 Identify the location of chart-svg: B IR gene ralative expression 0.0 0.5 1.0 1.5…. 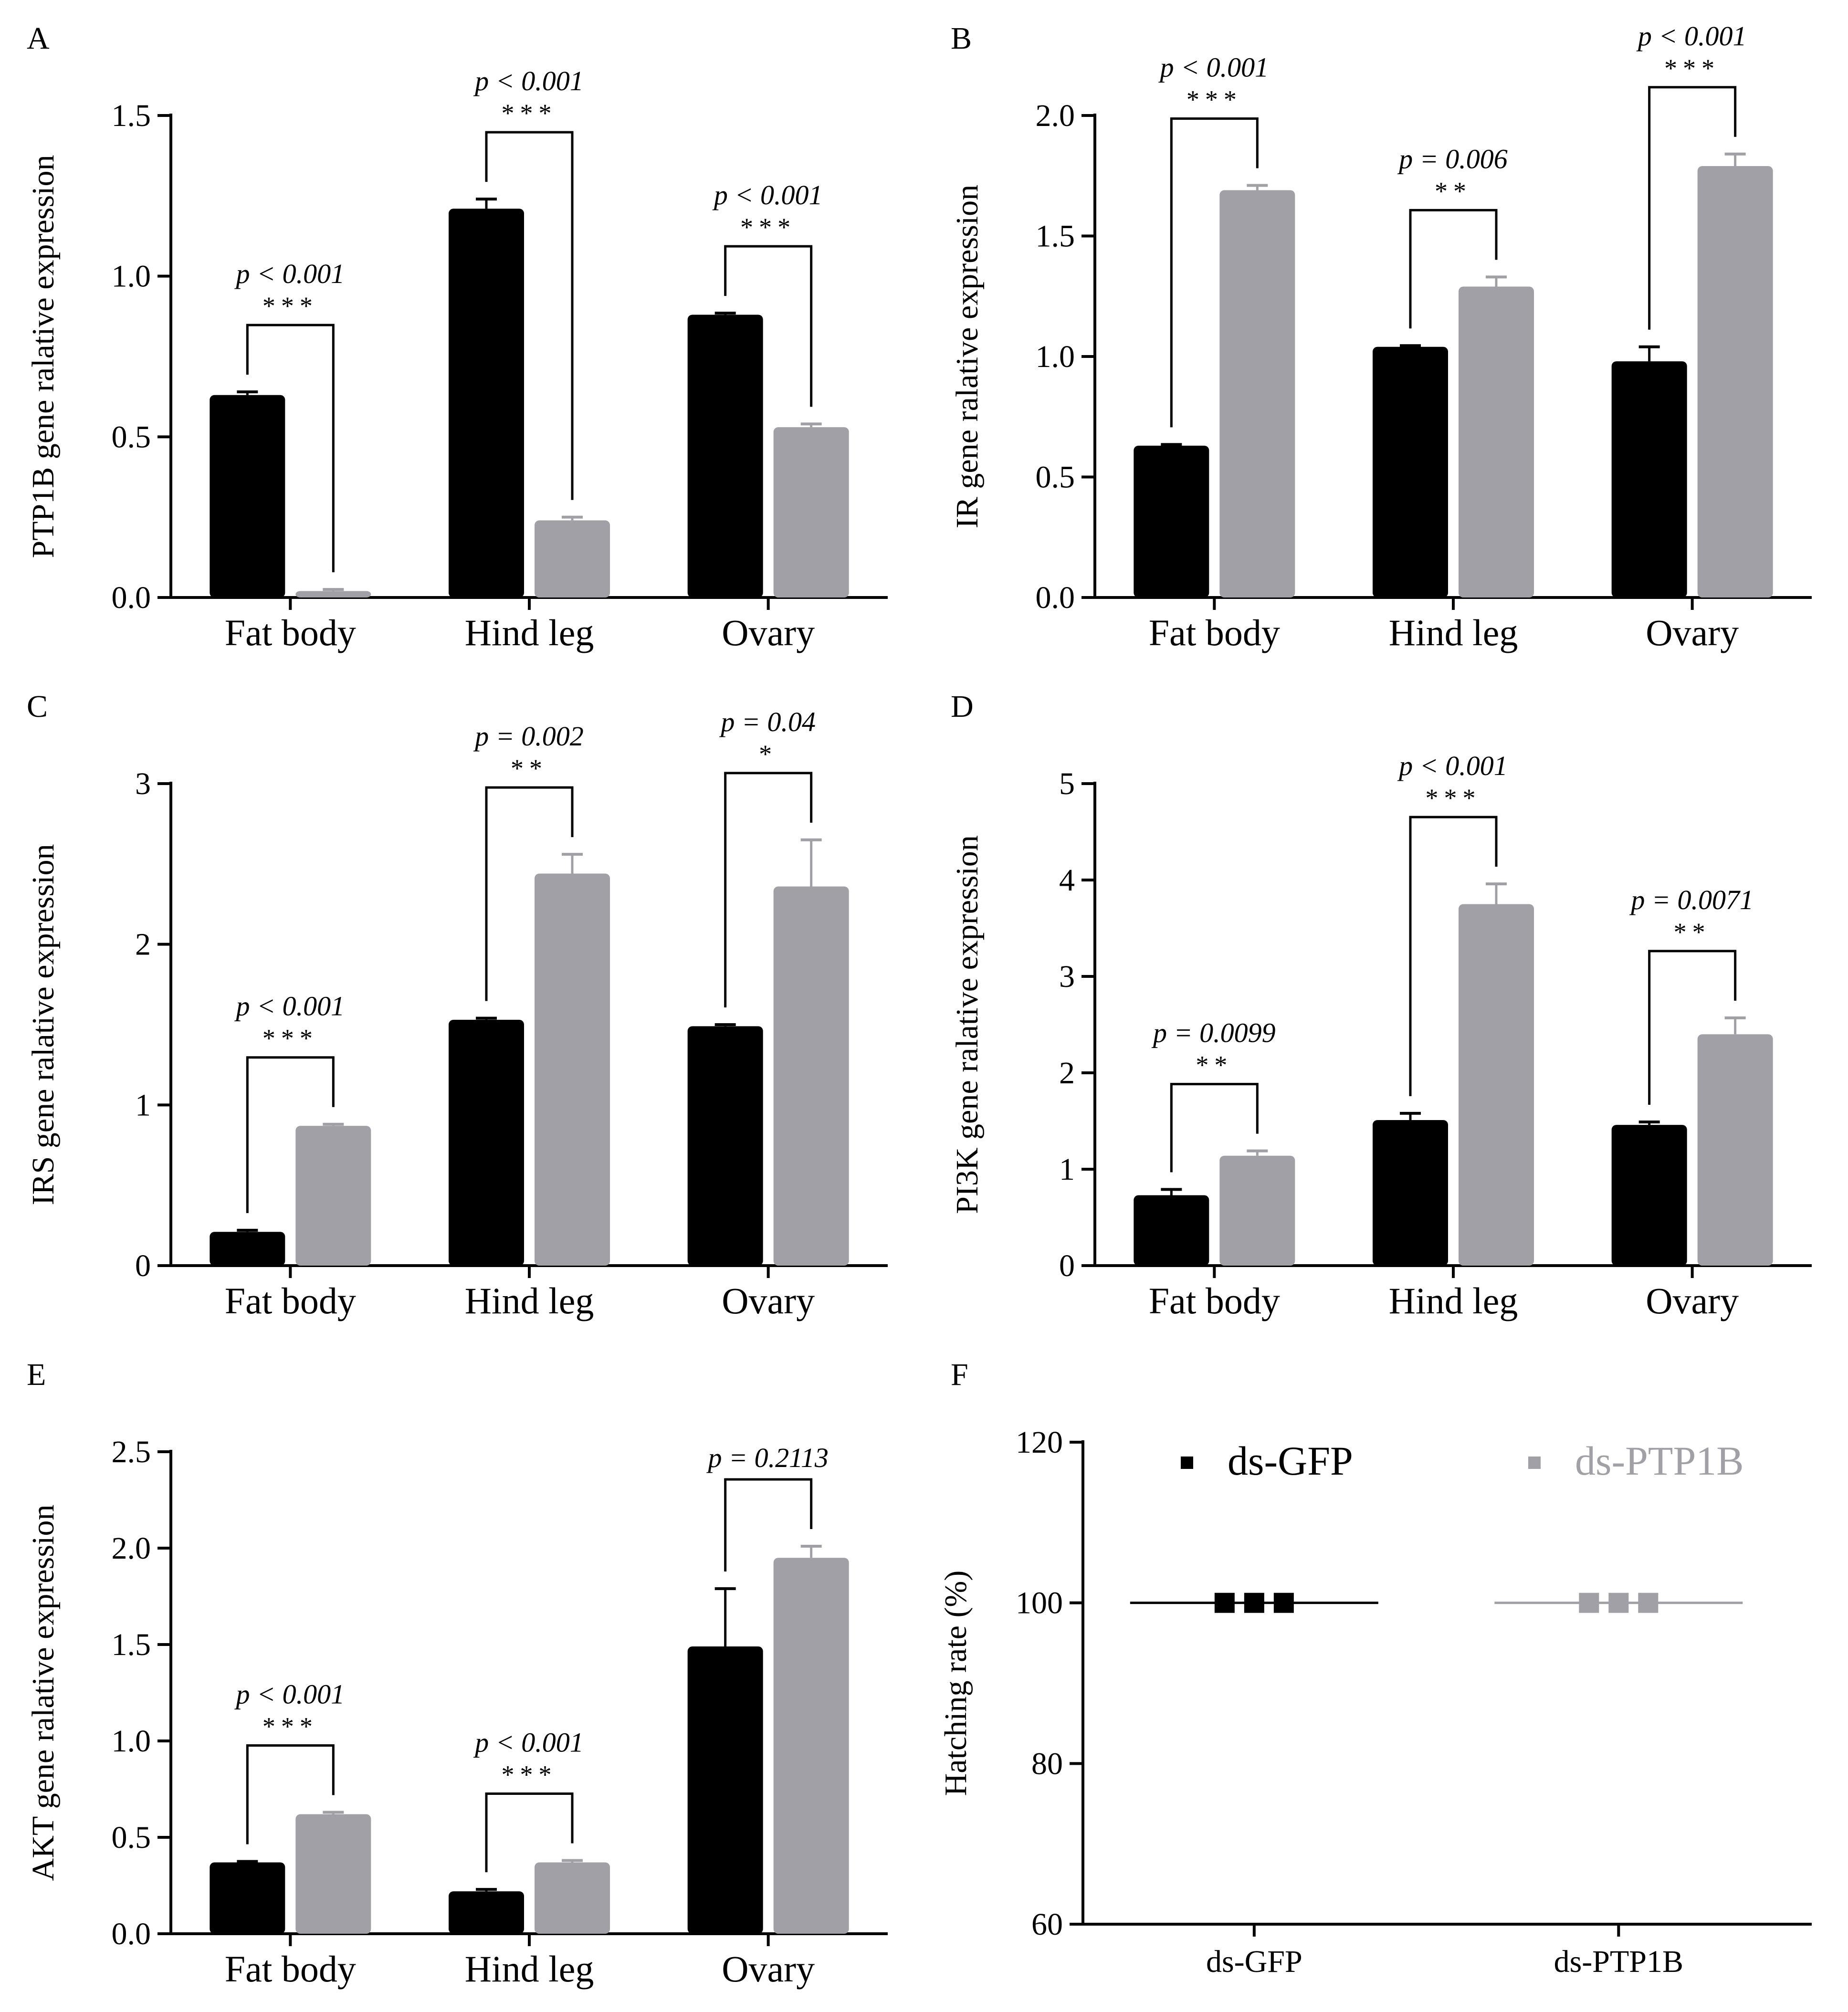
(1381, 337).